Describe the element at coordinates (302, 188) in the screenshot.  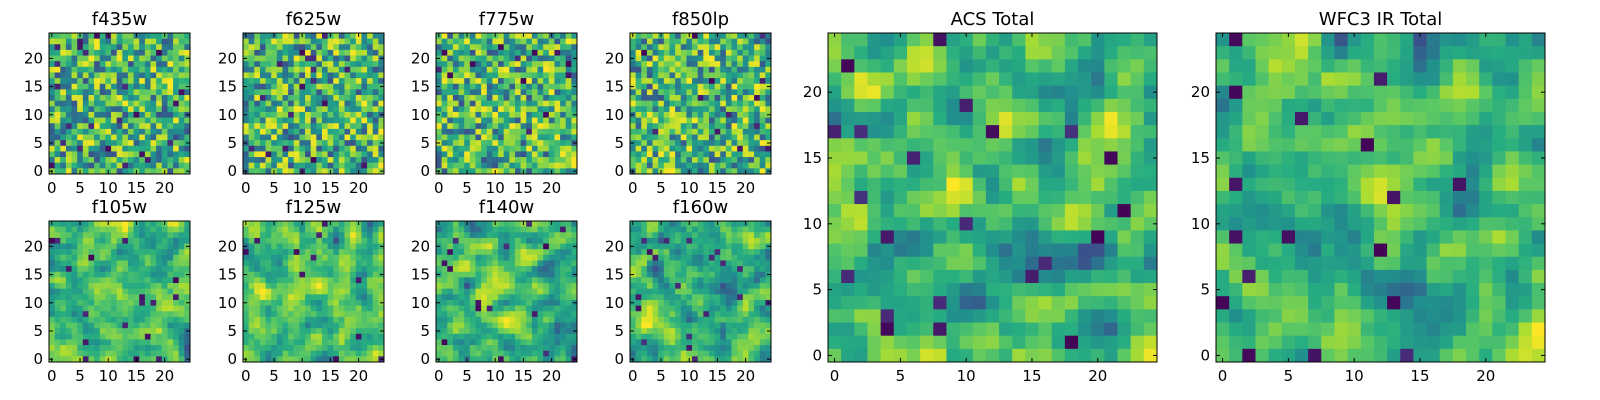
I see `x-tick-label: 10` at that location.